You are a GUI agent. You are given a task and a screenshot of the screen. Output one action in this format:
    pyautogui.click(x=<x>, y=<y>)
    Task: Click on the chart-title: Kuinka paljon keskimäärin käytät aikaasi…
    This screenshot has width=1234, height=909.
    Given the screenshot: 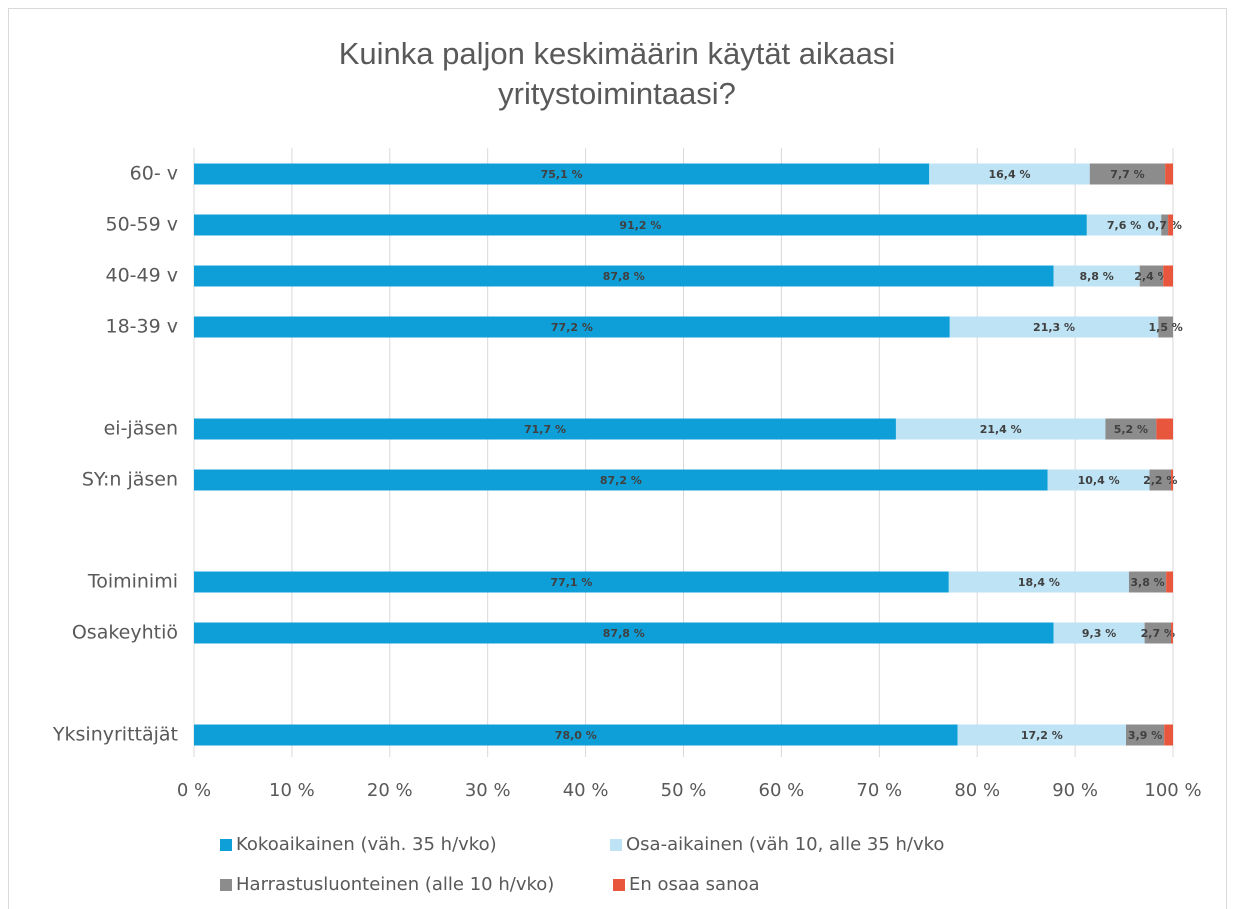 What is the action you would take?
    pyautogui.click(x=617, y=73)
    